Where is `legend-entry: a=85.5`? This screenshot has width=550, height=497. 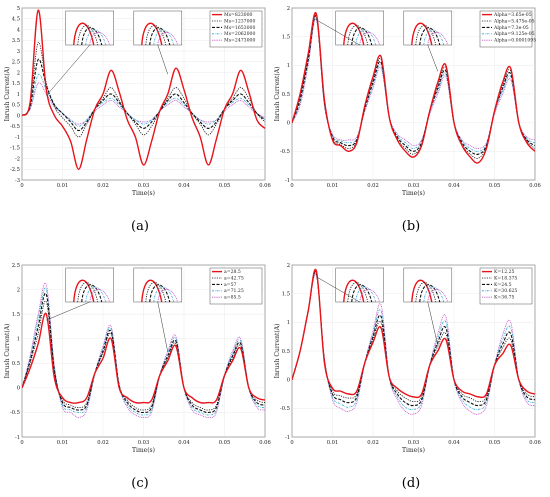
legend-entry: a=85.5 is located at coordinates (232, 298).